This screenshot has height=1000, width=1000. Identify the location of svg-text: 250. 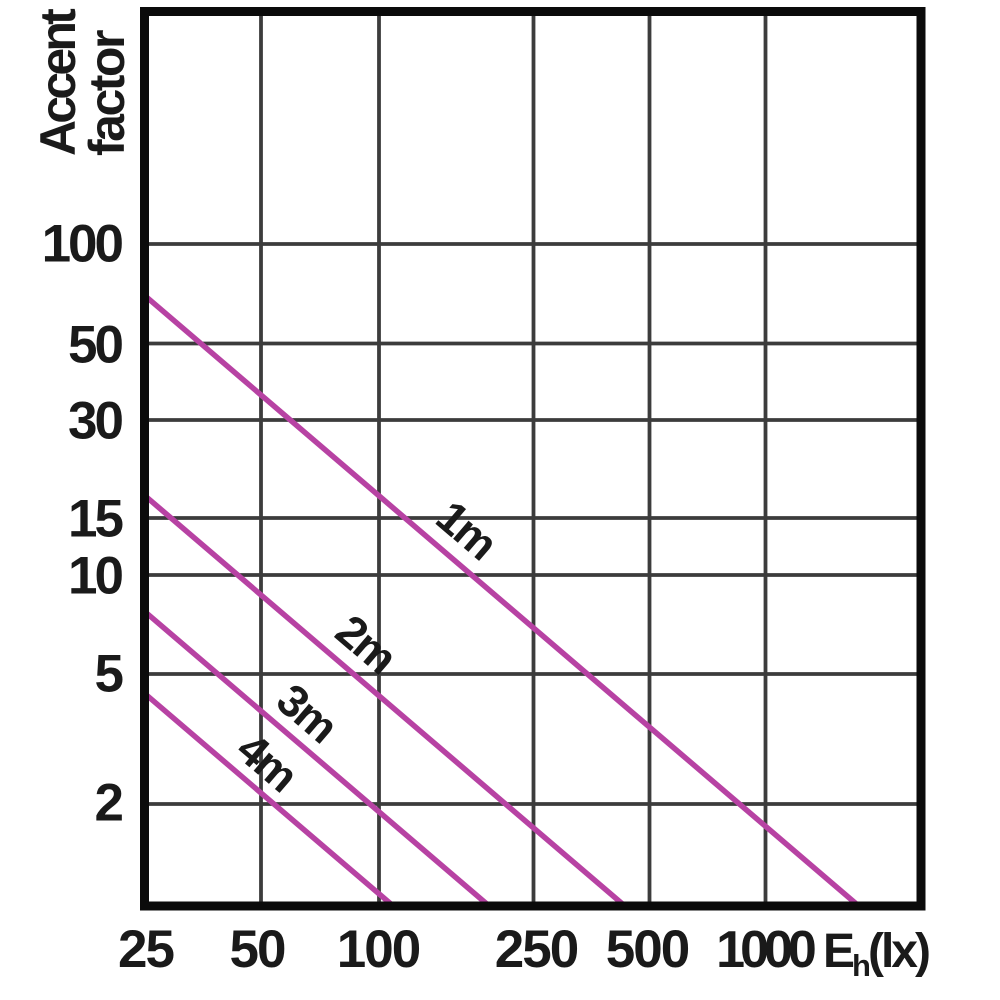
(536, 949).